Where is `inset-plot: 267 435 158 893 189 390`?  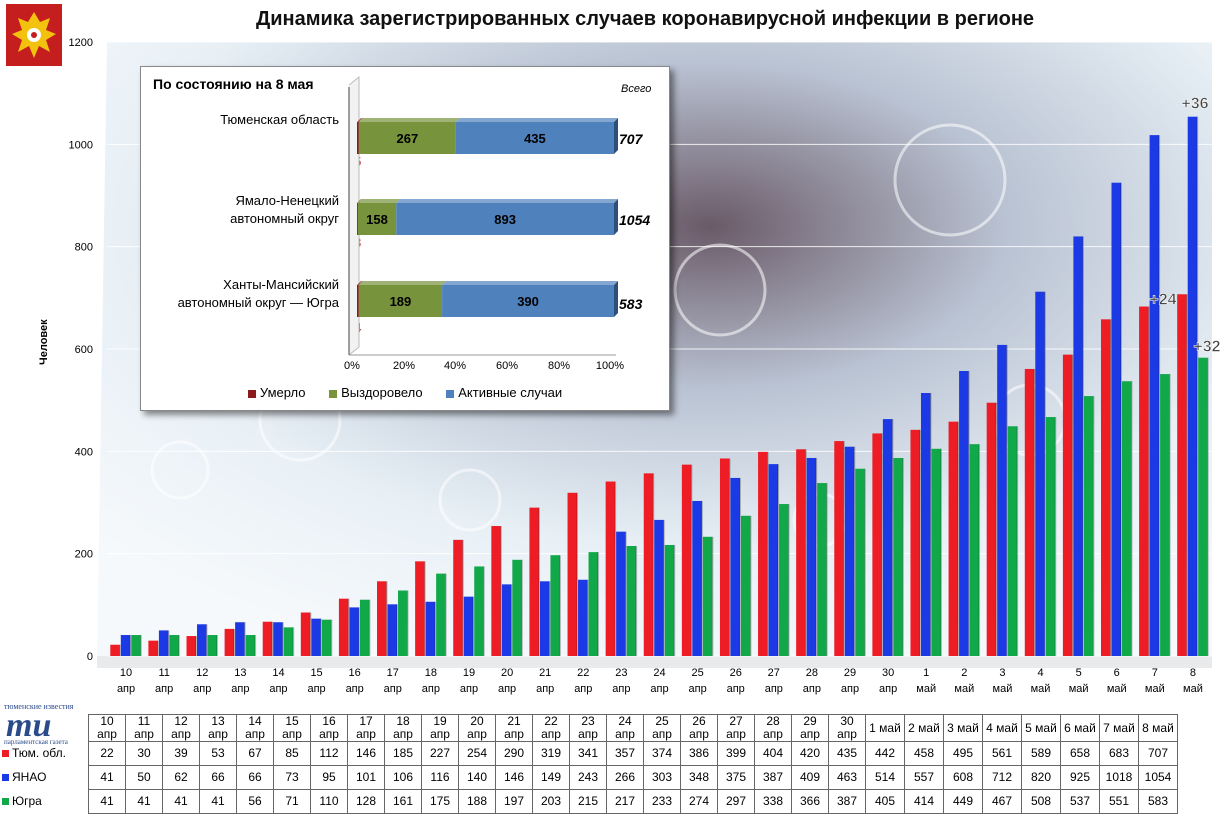
inset-plot: 267 435 158 893 189 390 is located at coordinates (483, 215).